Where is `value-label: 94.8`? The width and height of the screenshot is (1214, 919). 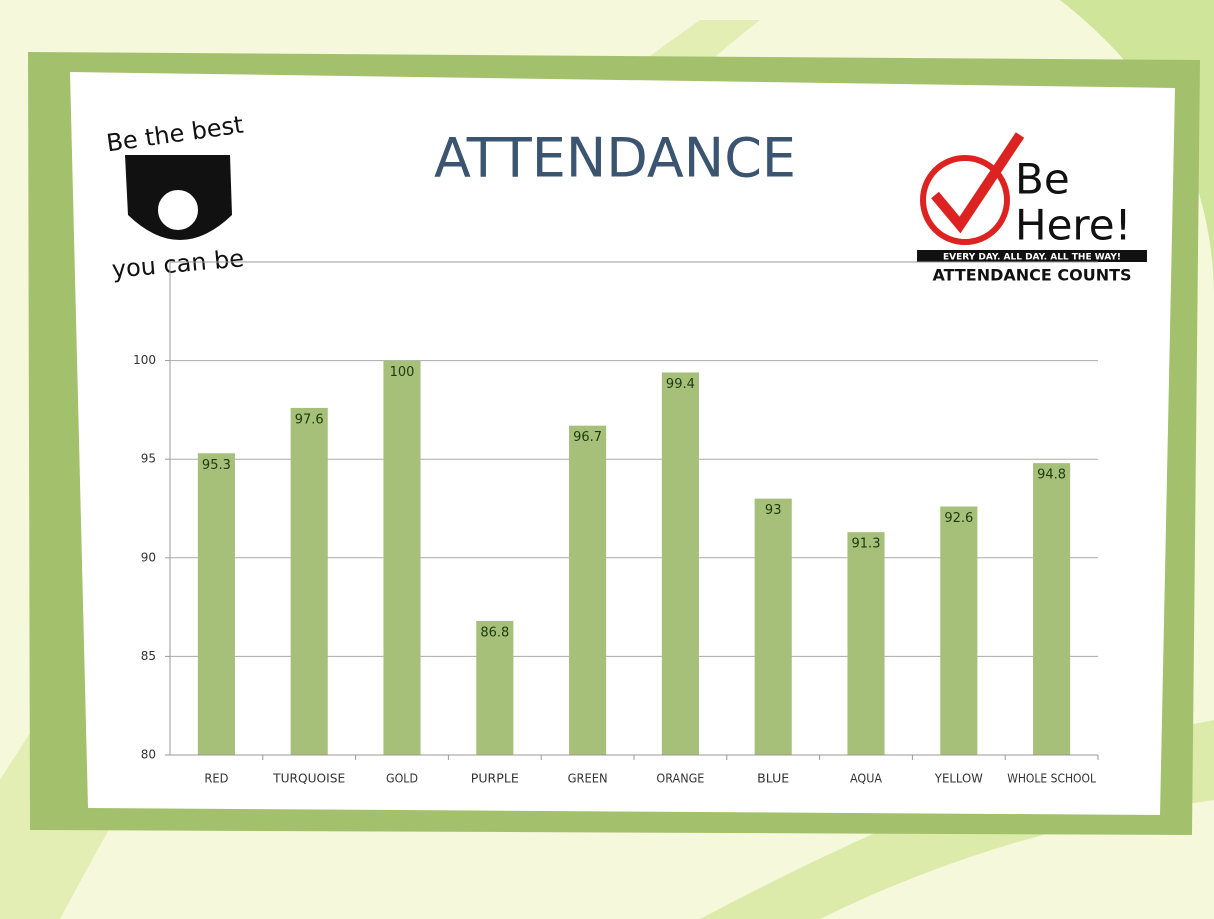 value-label: 94.8 is located at coordinates (1051, 475).